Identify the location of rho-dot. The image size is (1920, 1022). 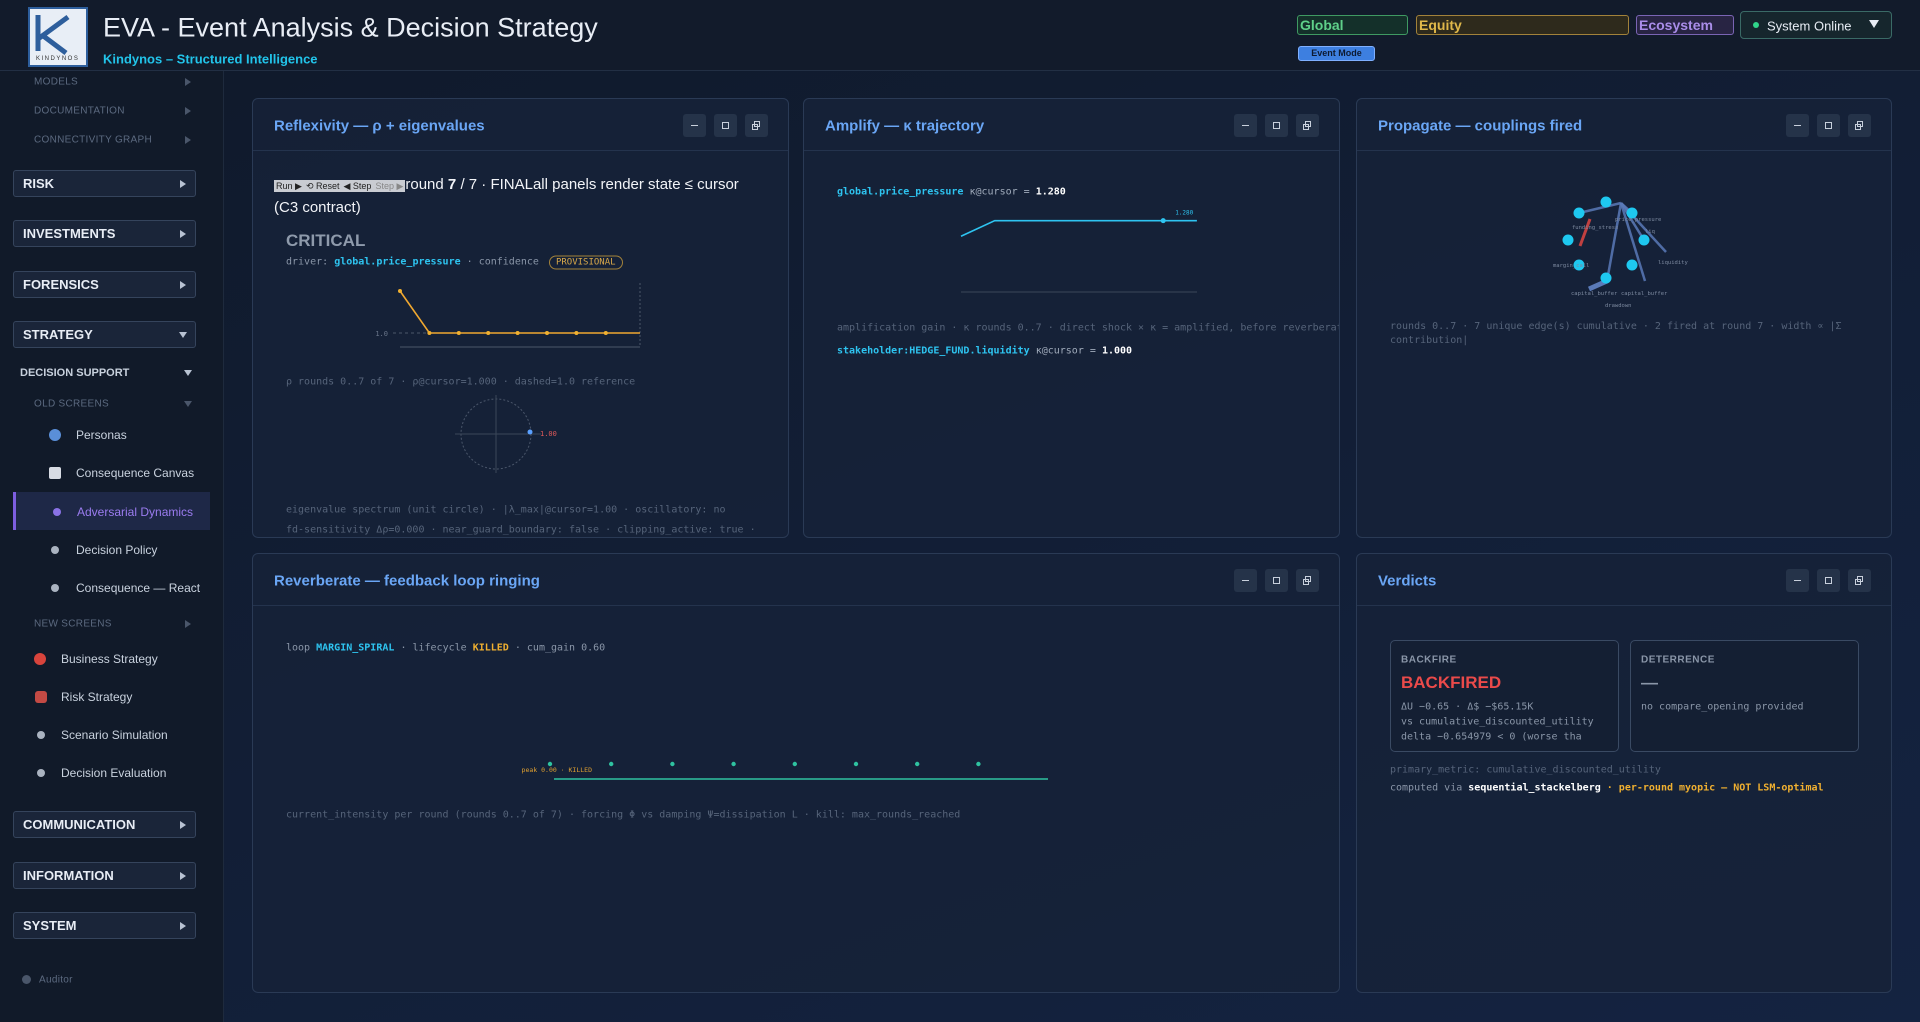
(429, 333).